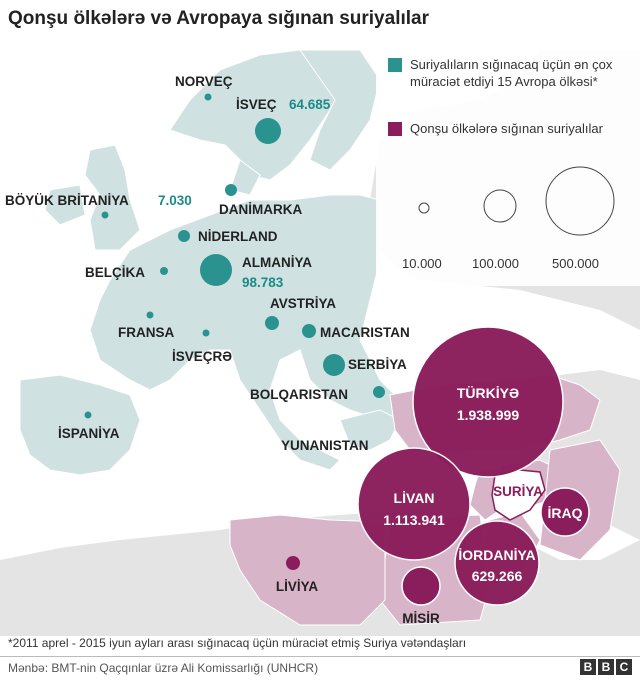 The image size is (640, 680). I want to click on belgium-dot, so click(164, 271).